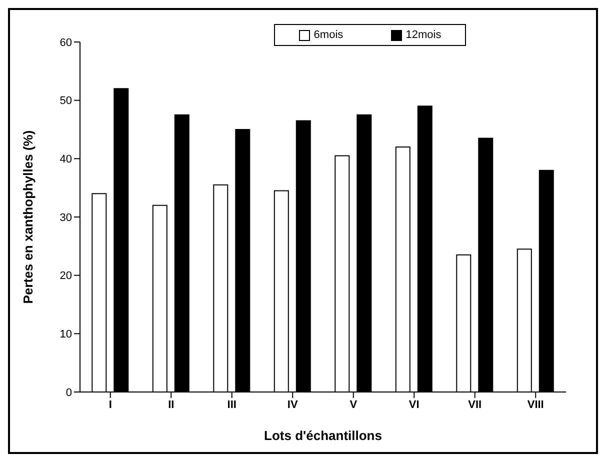  What do you see at coordinates (414, 404) in the screenshot?
I see `x-tick-label: VI` at bounding box center [414, 404].